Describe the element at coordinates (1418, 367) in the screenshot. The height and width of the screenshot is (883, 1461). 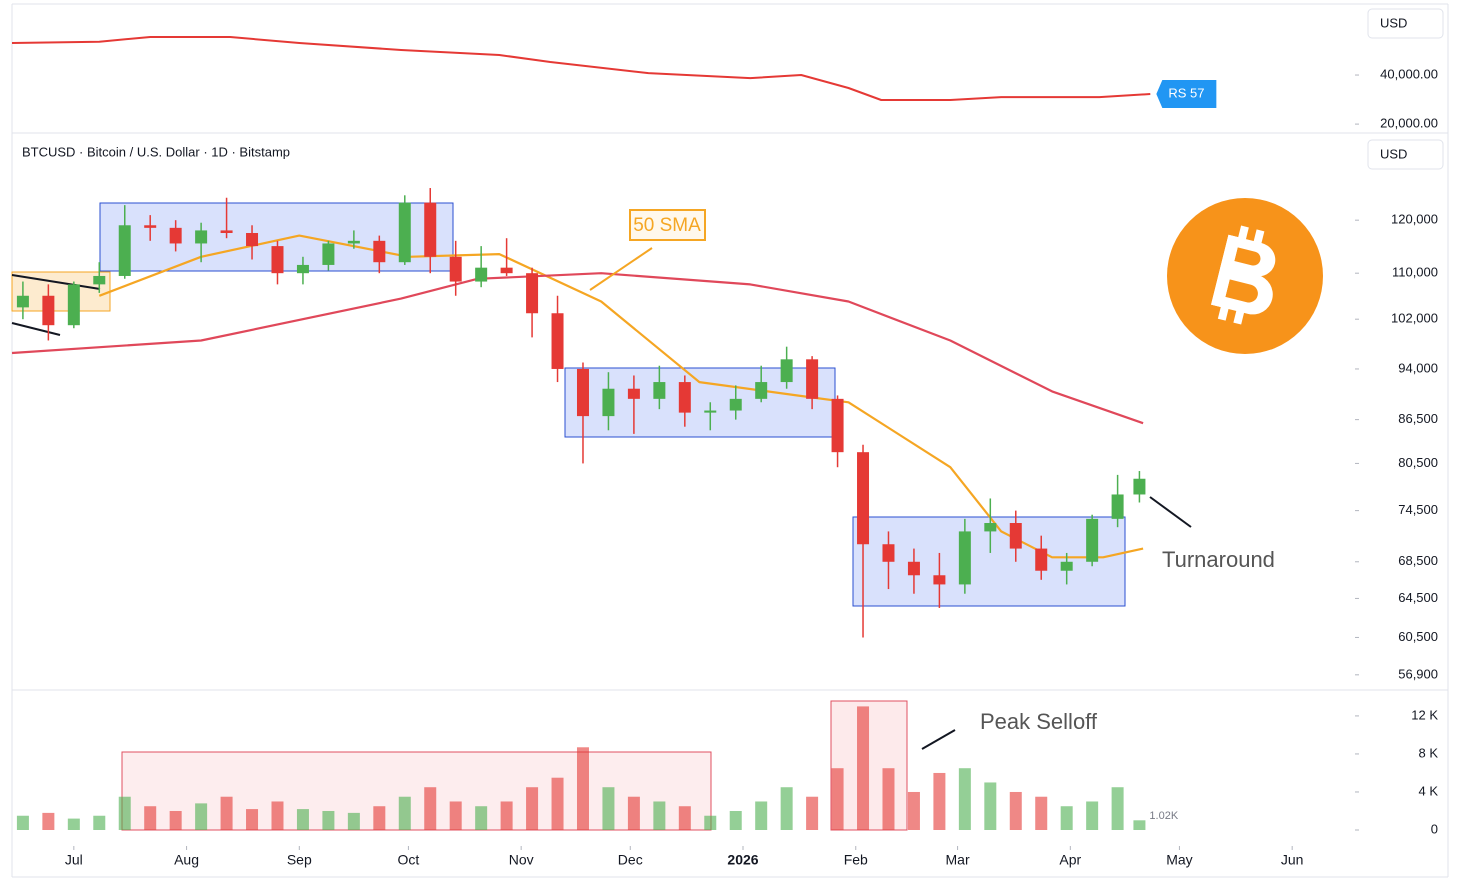
I see `y-tick-label: 94,000` at that location.